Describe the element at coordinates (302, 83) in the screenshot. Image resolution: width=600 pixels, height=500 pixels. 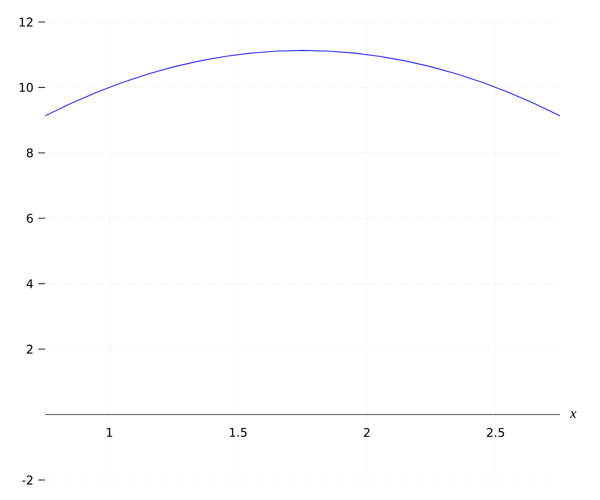
I see `line-series` at that location.